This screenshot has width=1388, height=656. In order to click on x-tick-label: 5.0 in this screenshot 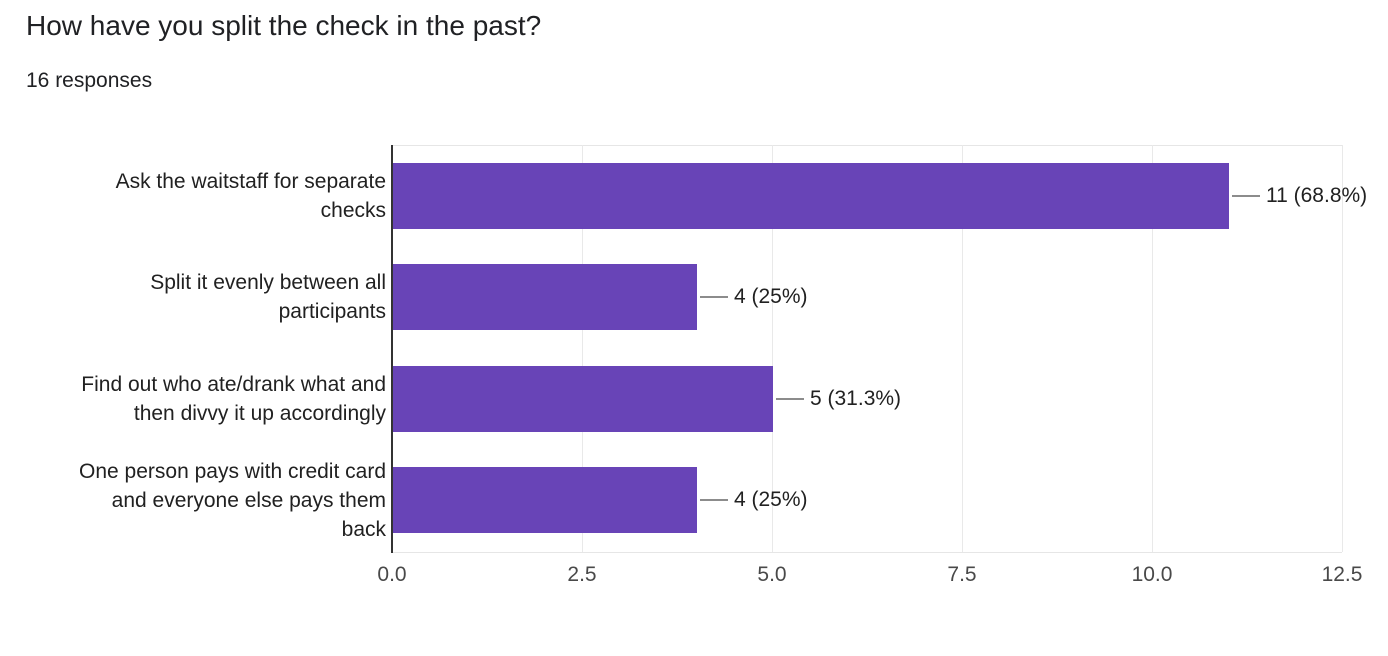, I will do `click(772, 574)`.